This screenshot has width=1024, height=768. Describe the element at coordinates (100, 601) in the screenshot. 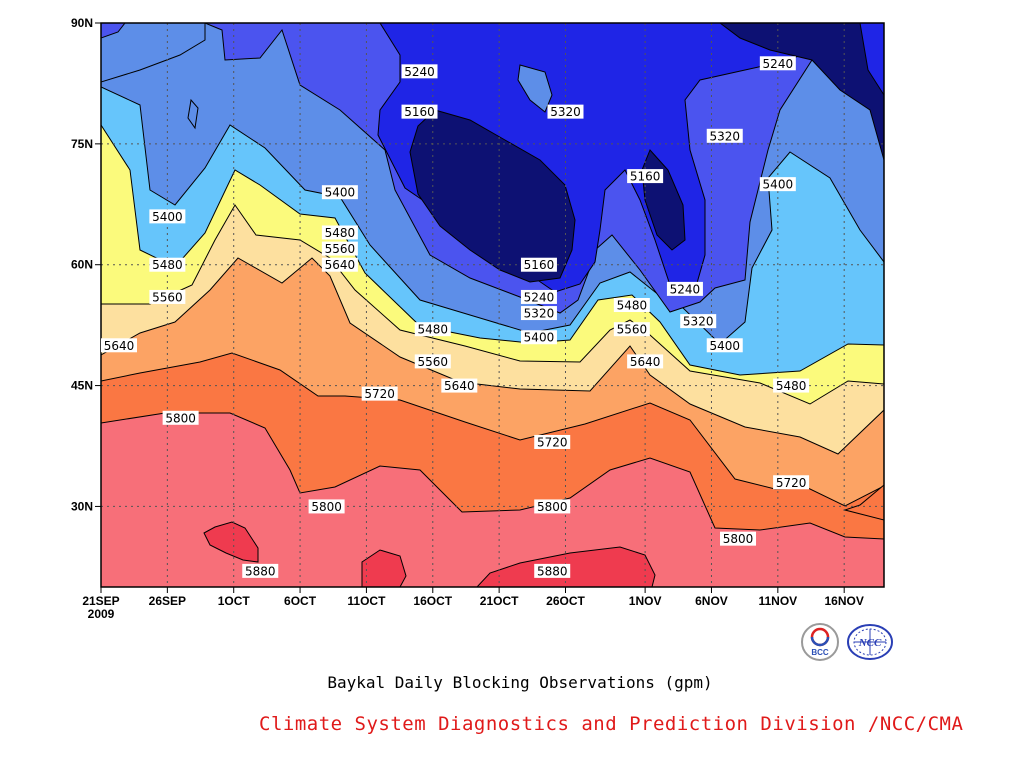

I see `x-tick-label: 21SEP` at that location.